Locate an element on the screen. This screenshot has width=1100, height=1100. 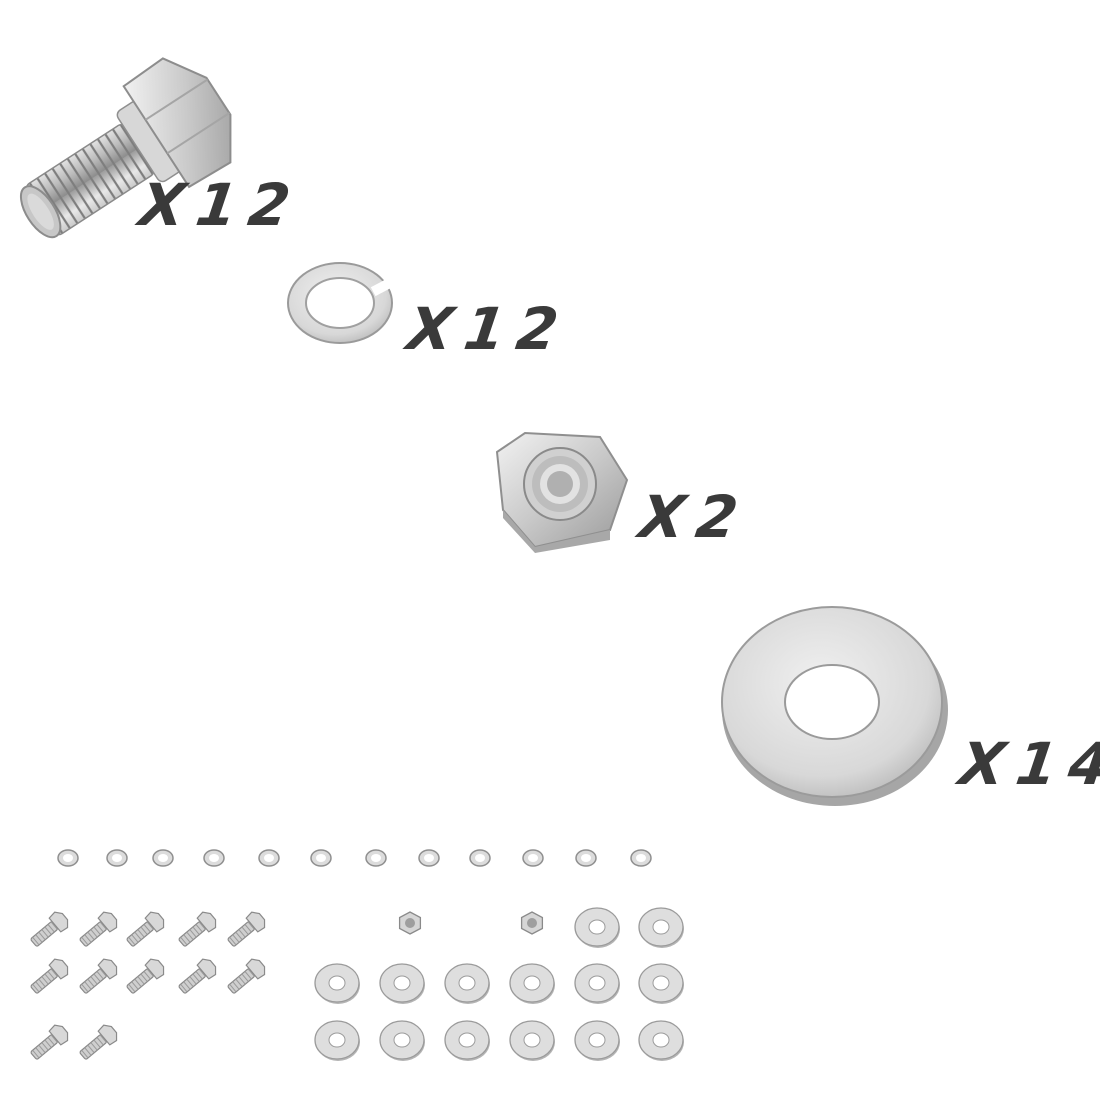
flat-washer-quantity: X14 is located at coordinates (1027, 764).